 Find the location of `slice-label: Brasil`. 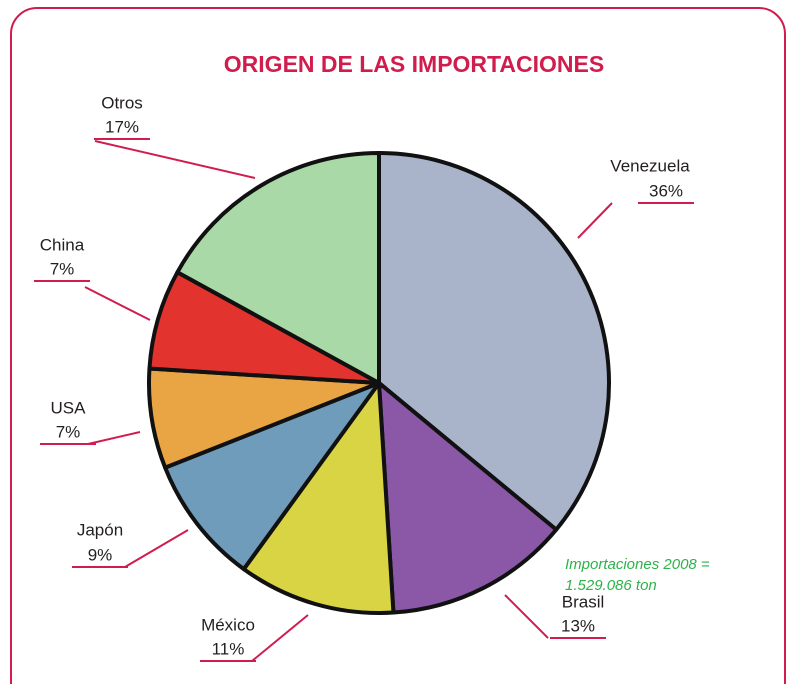

slice-label: Brasil is located at coordinates (583, 601).